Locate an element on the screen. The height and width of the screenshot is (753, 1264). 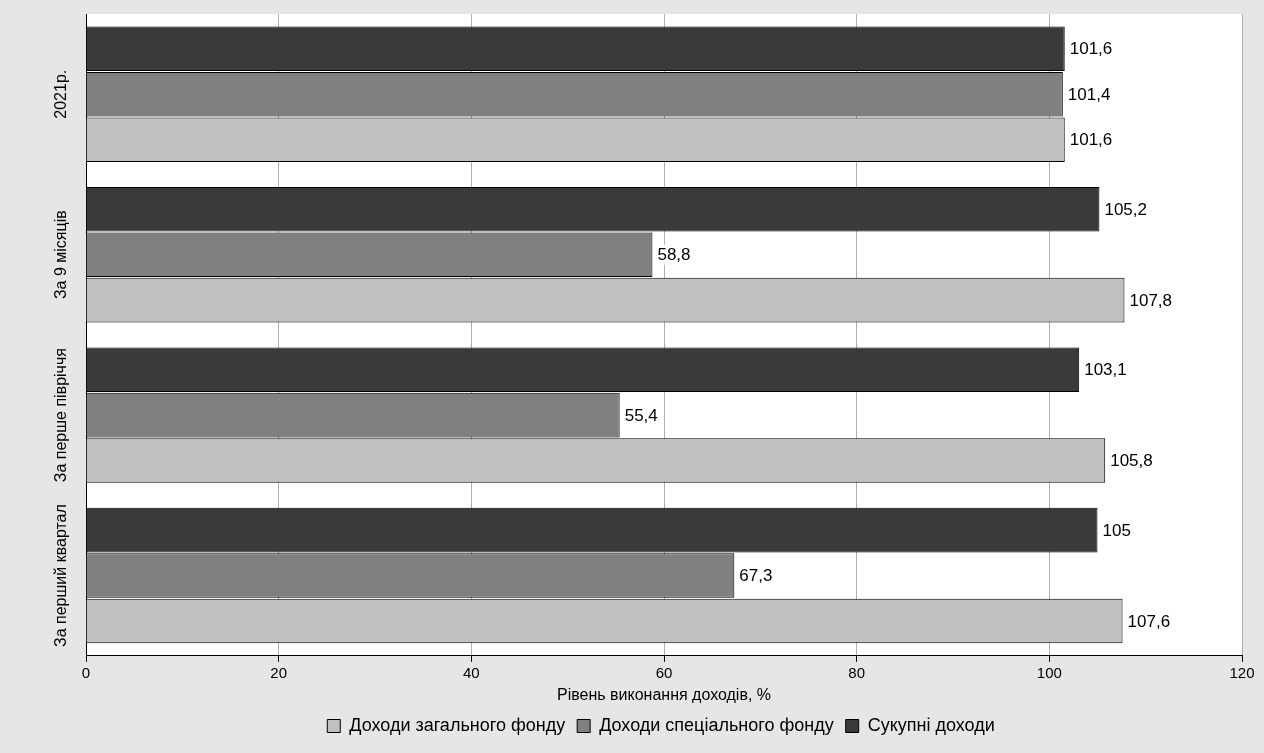
data-label: 101,4 is located at coordinates (1089, 94).